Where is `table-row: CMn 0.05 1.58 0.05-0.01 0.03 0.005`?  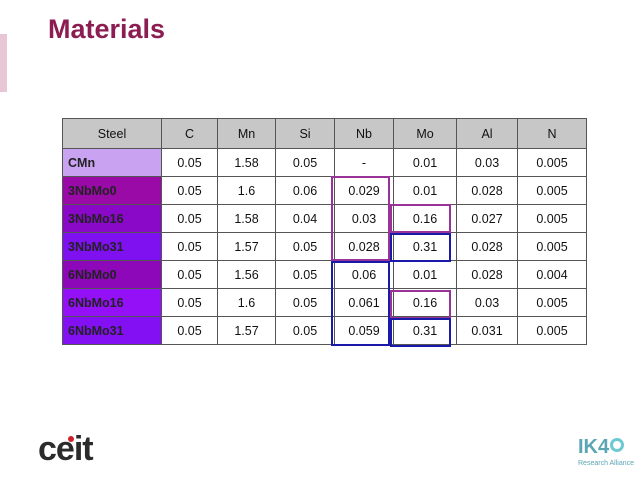
table-row: CMn 0.05 1.58 0.05-0.01 0.03 0.005 is located at coordinates (324, 162).